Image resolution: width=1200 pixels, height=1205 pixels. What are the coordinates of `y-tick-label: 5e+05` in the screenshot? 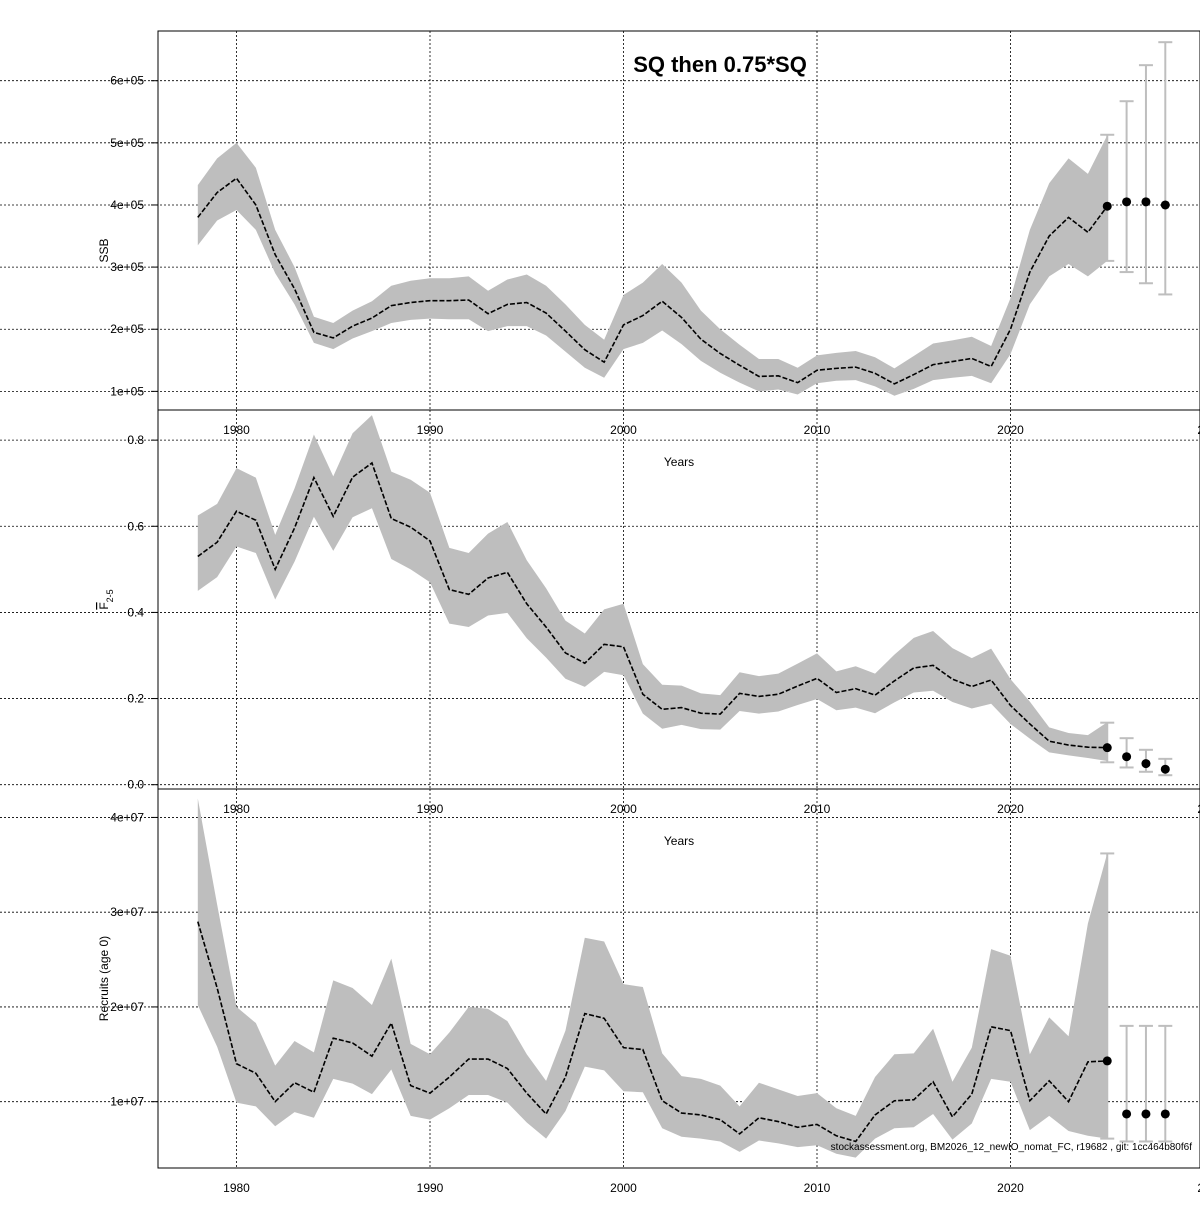 It's located at (127, 143).